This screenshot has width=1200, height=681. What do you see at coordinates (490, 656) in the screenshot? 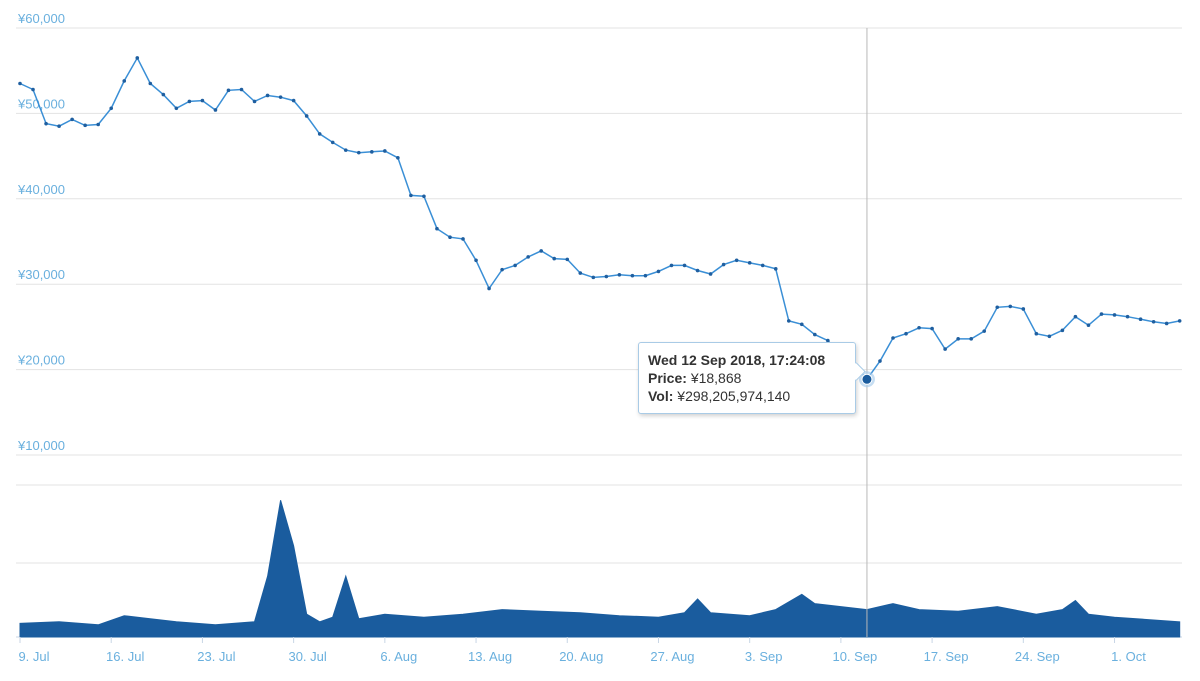
I see `x-tick-label: 13. Aug` at bounding box center [490, 656].